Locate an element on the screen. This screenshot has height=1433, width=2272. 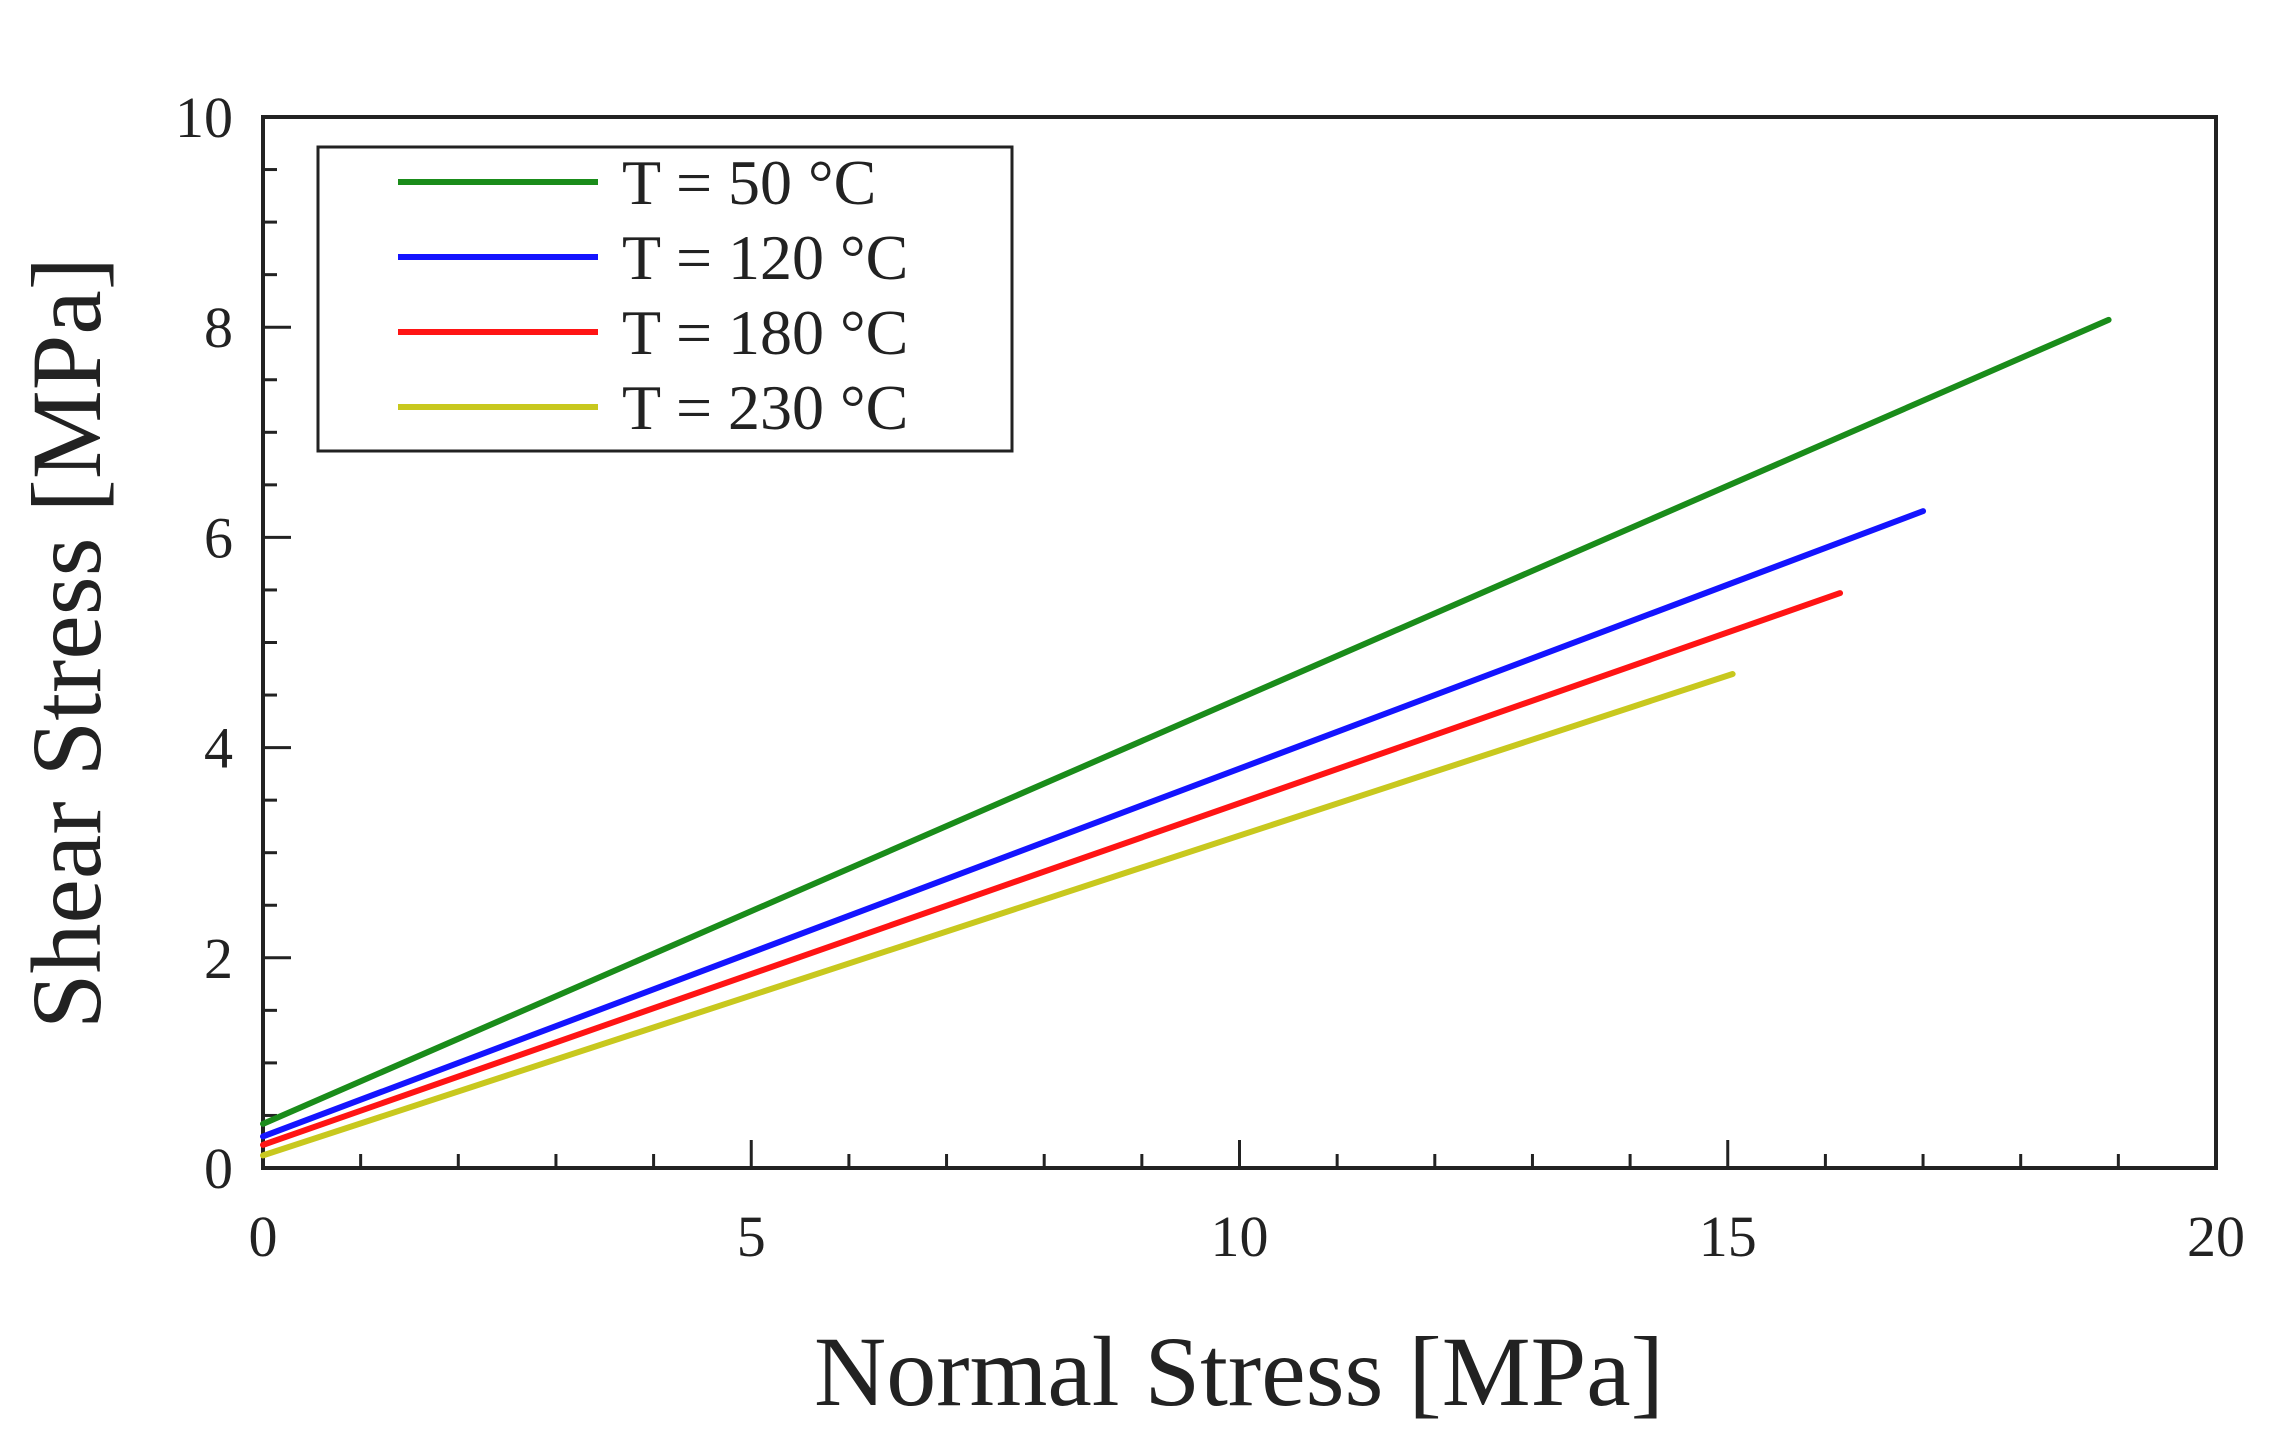
x-axis-title: Normal Stress [MPa] is located at coordinates (1239, 1371).